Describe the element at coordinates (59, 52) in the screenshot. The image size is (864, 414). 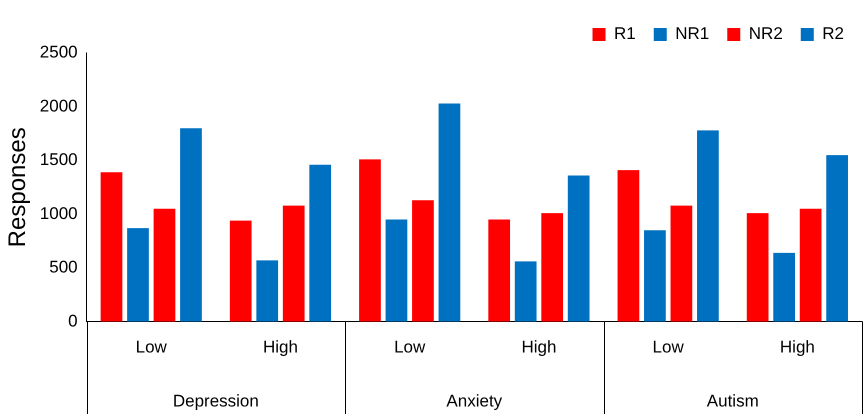
I see `y-tick-label: 2500` at that location.